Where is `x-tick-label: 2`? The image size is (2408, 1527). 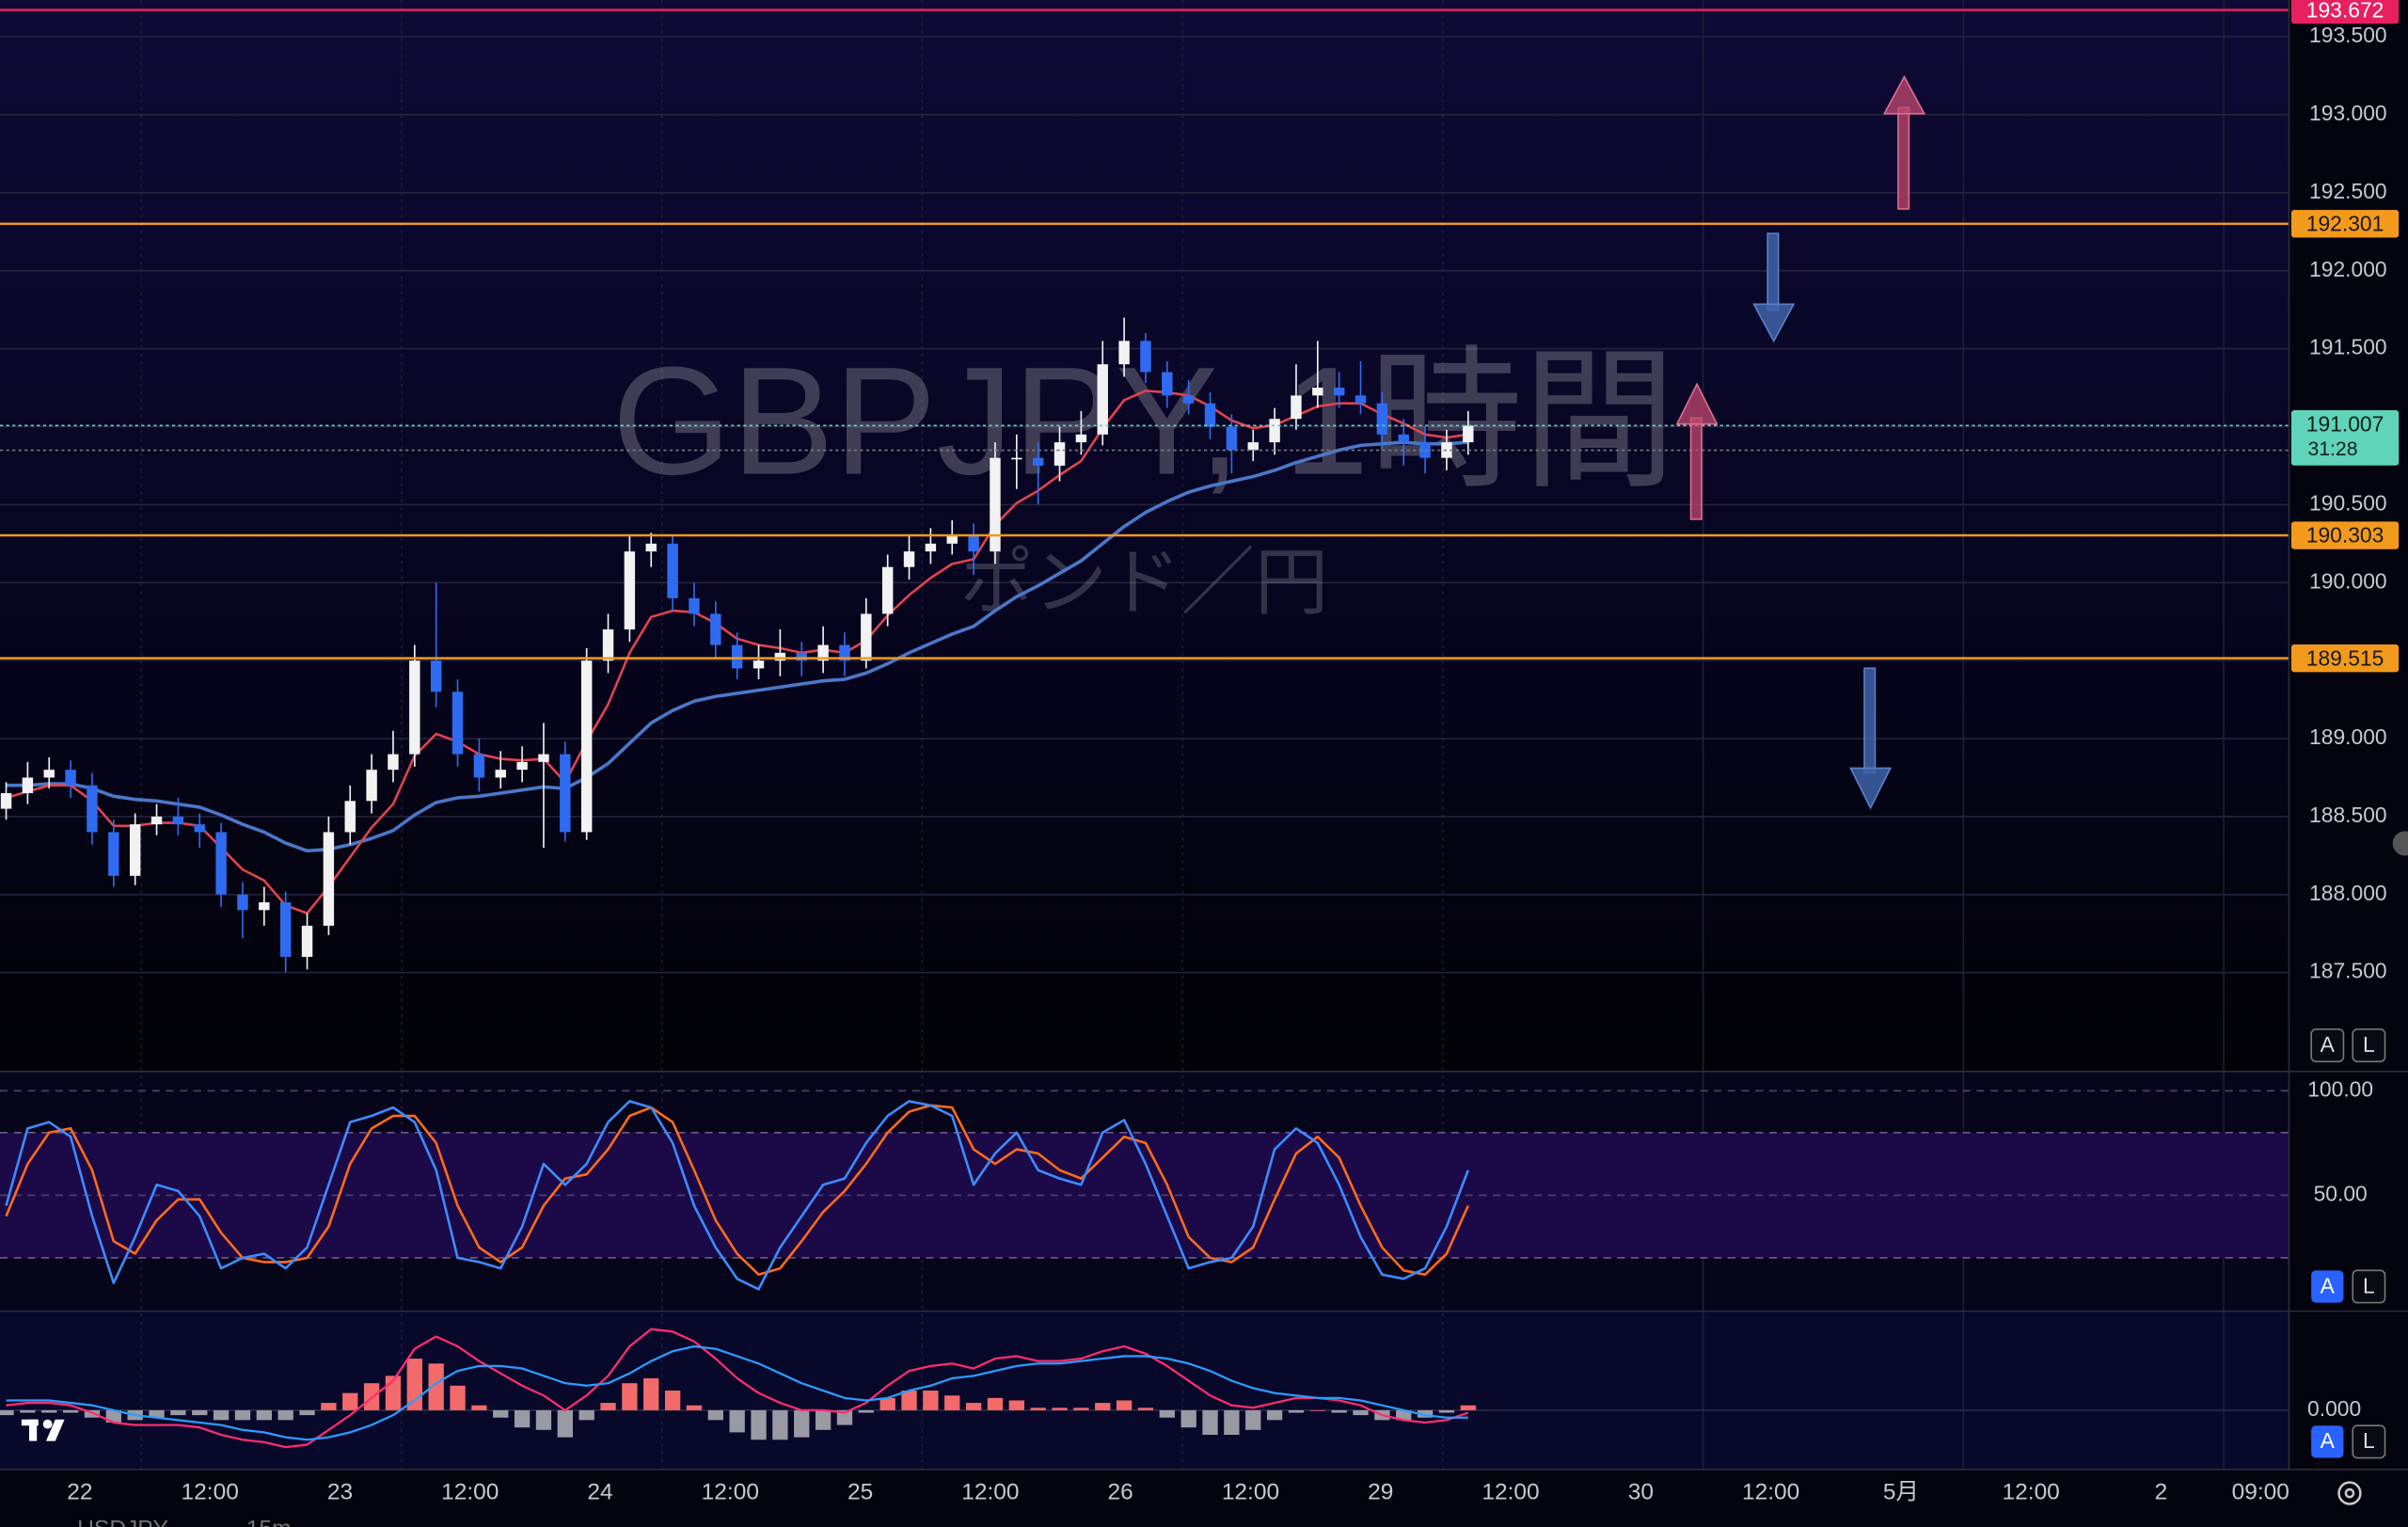
x-tick-label: 2 is located at coordinates (2161, 1492).